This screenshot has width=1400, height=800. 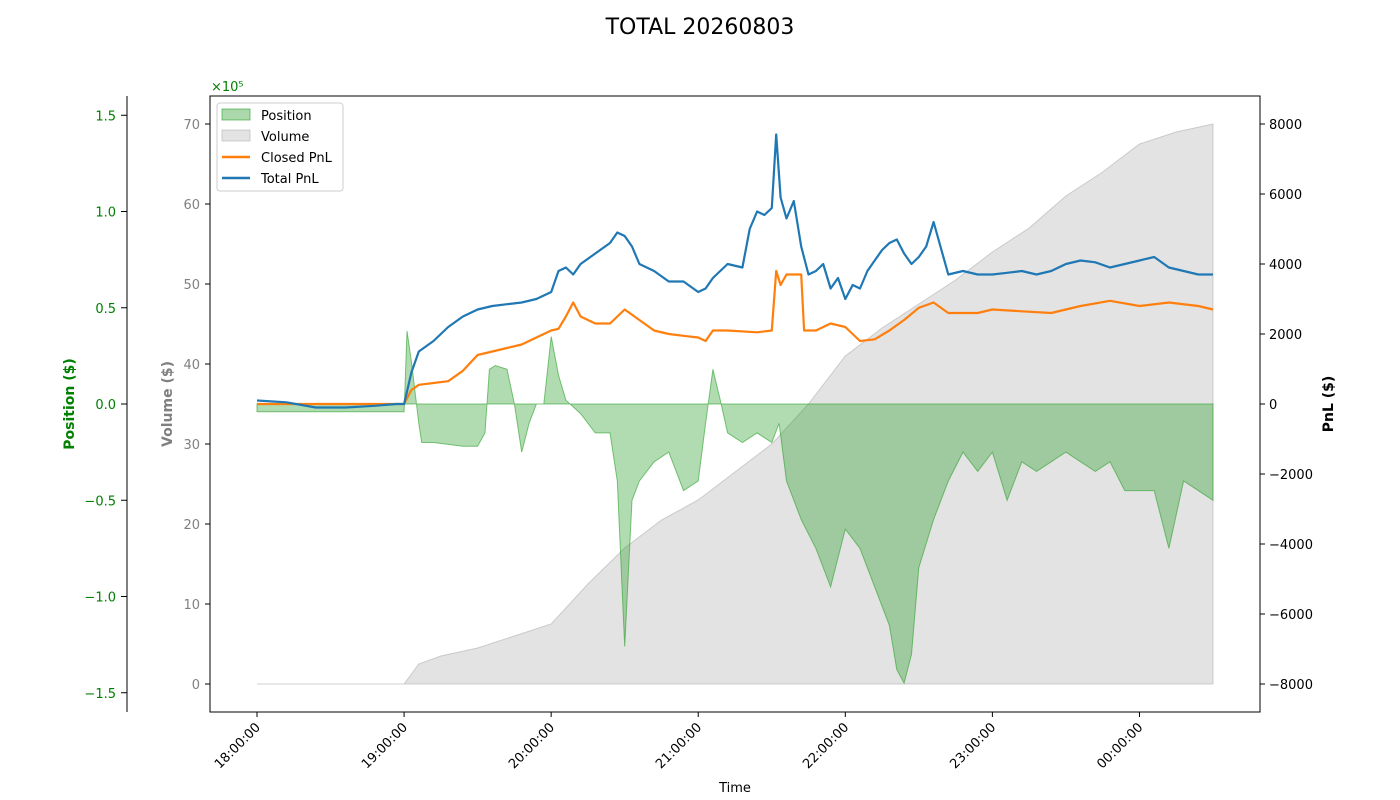 I want to click on volume-tick-label: 40, so click(x=191, y=365).